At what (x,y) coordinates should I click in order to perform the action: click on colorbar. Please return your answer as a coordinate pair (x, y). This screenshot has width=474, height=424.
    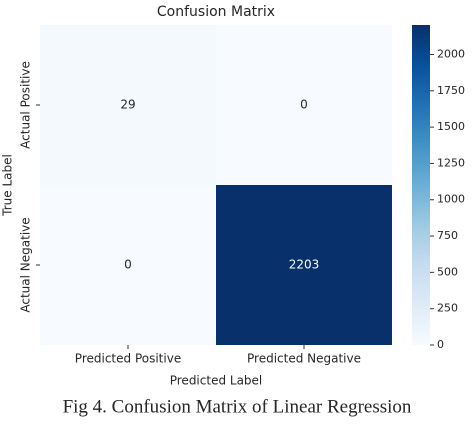
    Looking at the image, I should click on (421, 185).